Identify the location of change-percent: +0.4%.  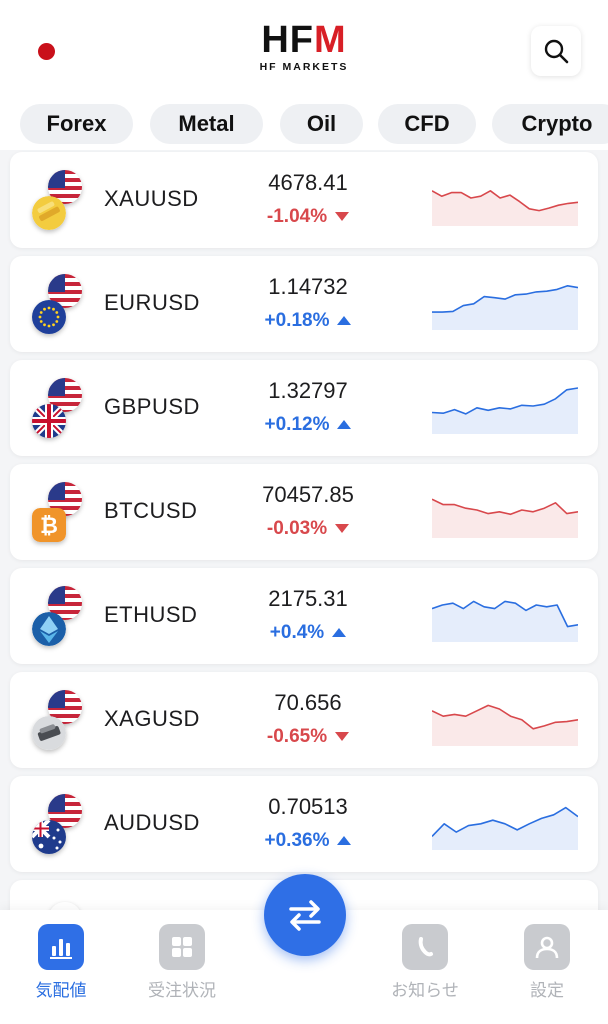
(297, 632).